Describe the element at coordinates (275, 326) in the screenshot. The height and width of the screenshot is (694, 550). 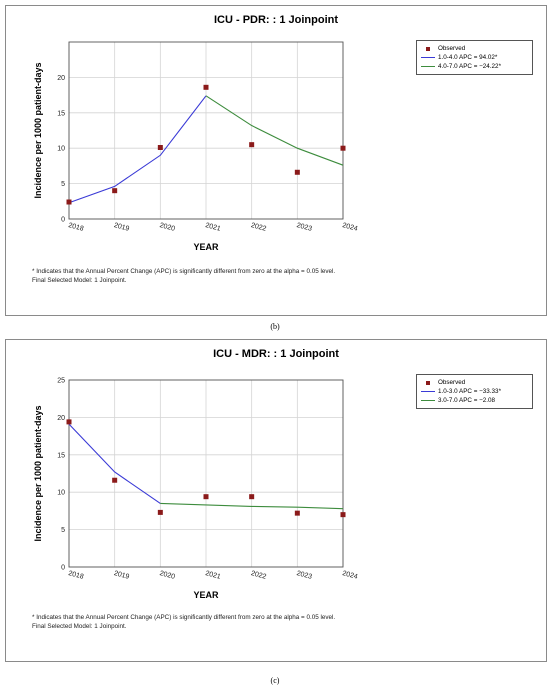
I see `figure-caption-b: (b)` at that location.